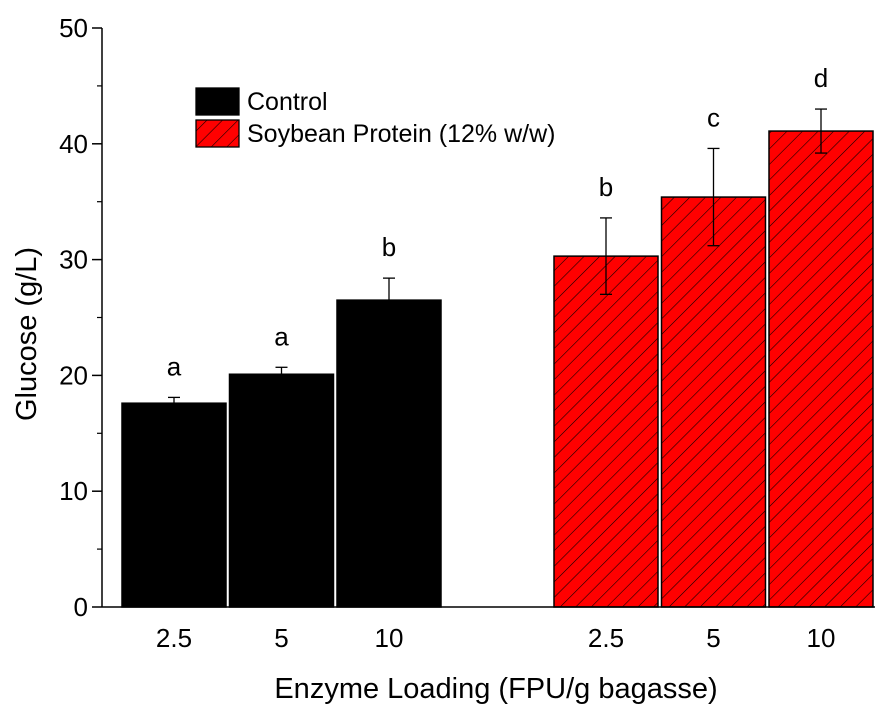 Image resolution: width=878 pixels, height=711 pixels. Describe the element at coordinates (73, 491) in the screenshot. I see `y-tick-label: 10` at that location.